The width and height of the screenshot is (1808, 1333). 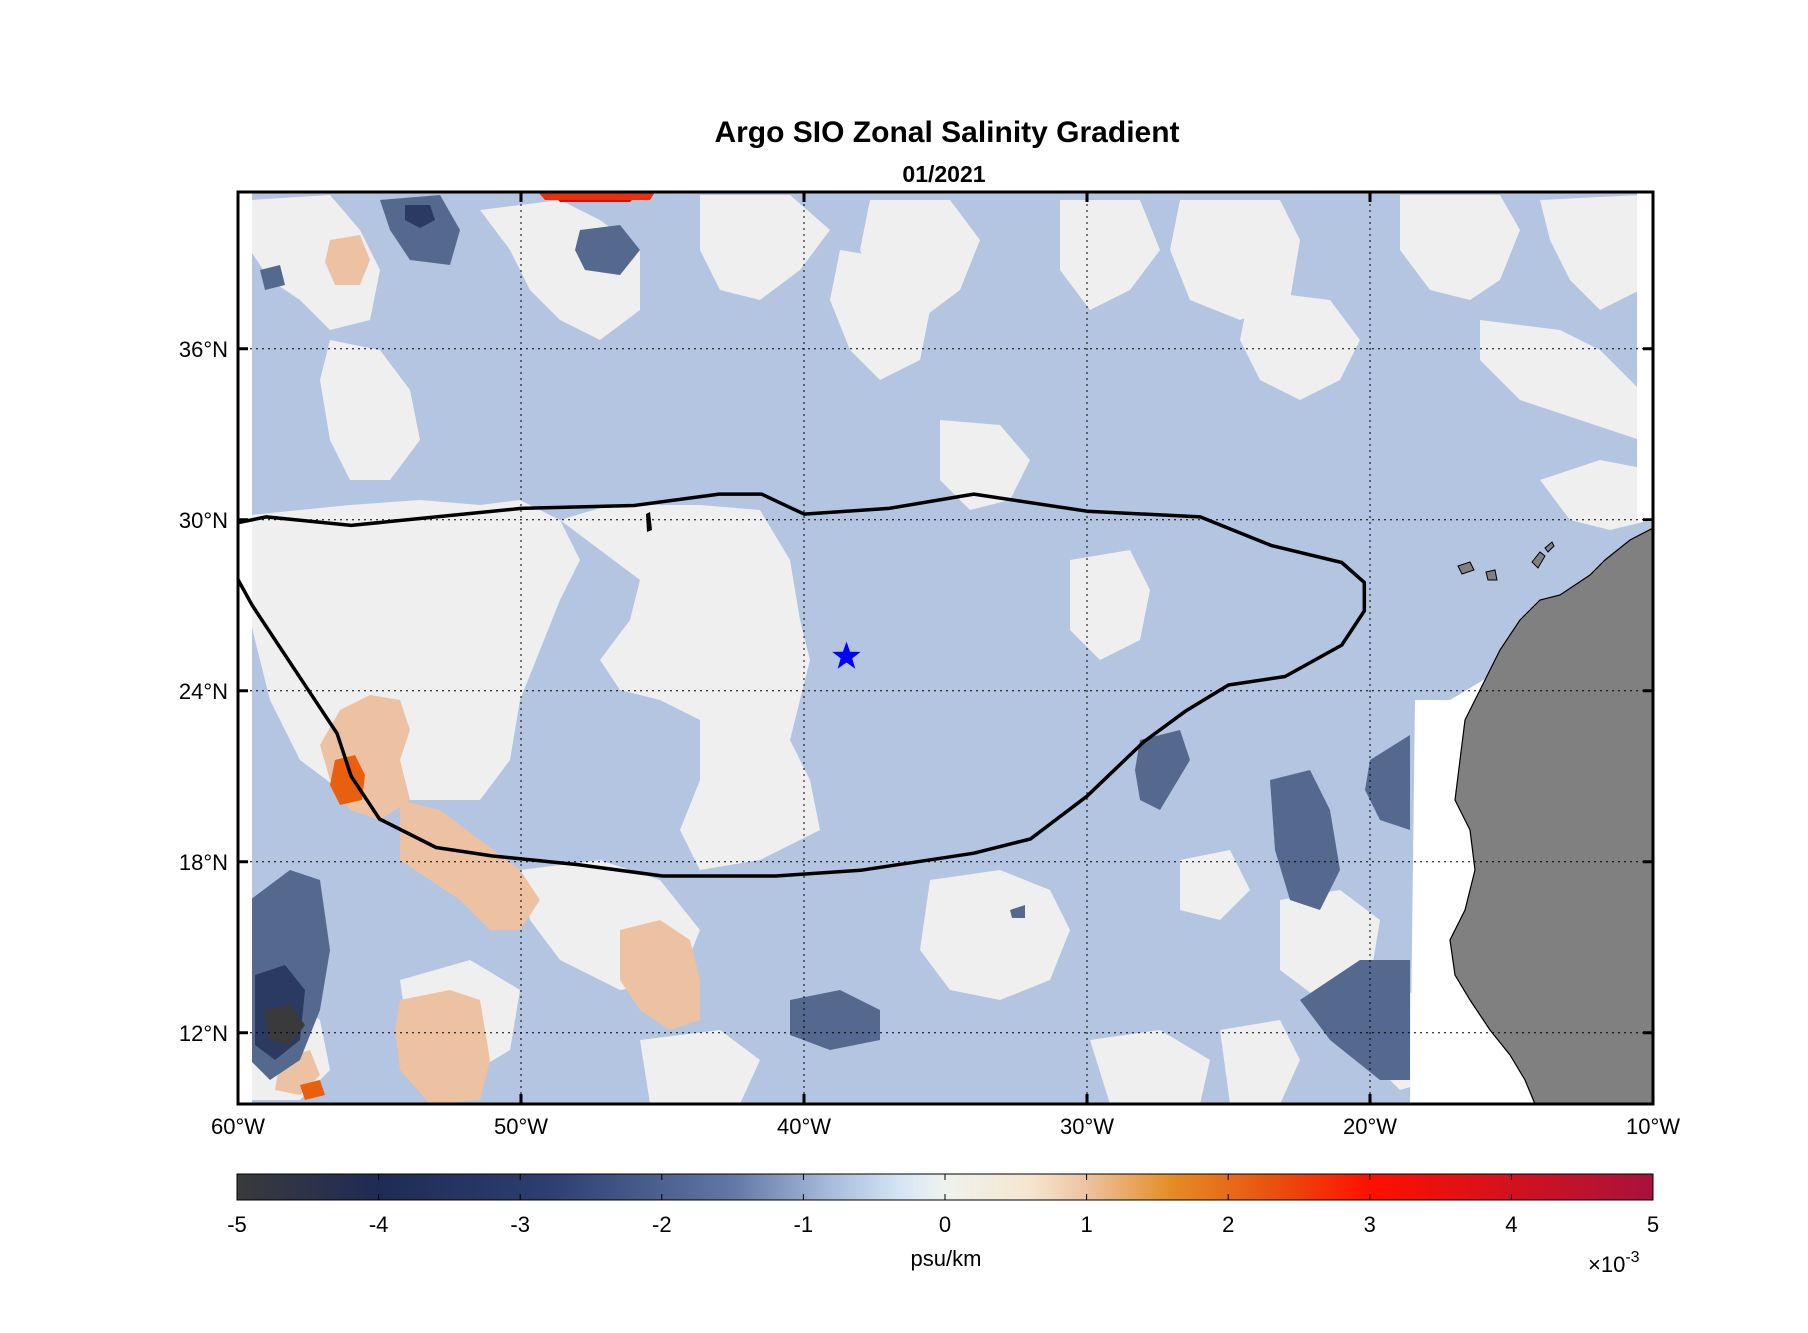 What do you see at coordinates (238, 1126) in the screenshot?
I see `x-tick-label: 60°W` at bounding box center [238, 1126].